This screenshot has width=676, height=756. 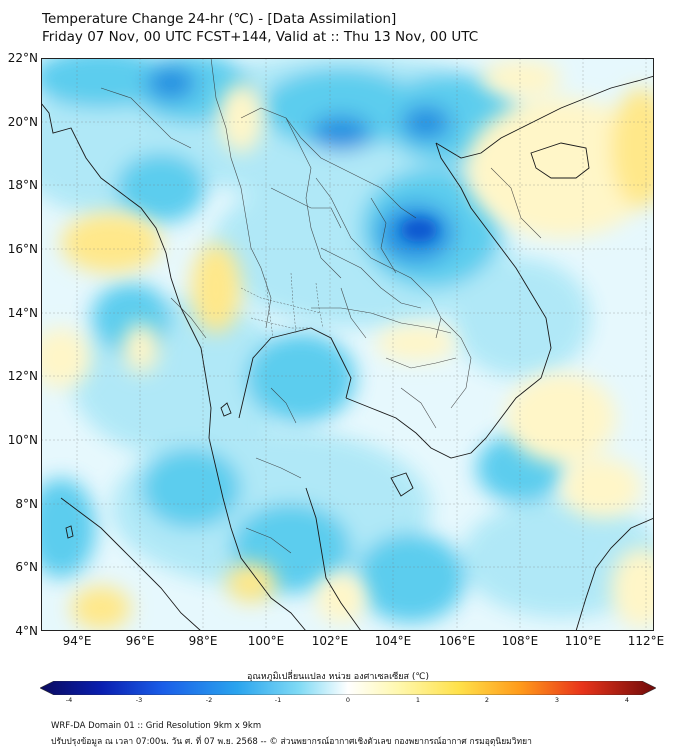 What do you see at coordinates (487, 700) in the screenshot?
I see `colorbar-tick: 2` at bounding box center [487, 700].